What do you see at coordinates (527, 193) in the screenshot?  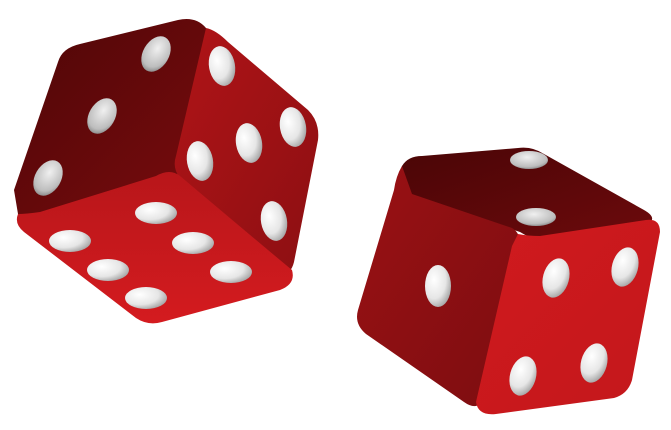 I see `die-right-face-two` at bounding box center [527, 193].